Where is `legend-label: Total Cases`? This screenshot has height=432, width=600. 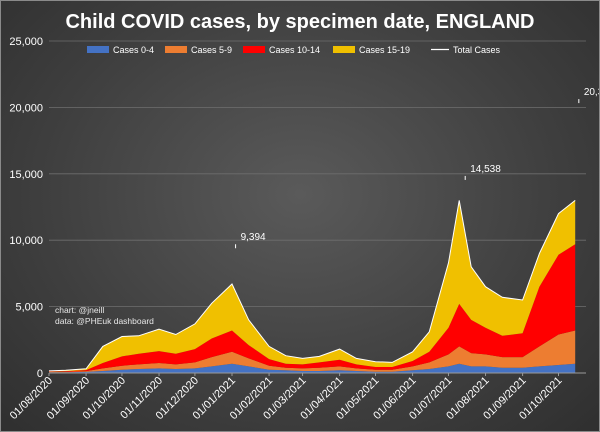
legend-label: Total Cases is located at coordinates (477, 50).